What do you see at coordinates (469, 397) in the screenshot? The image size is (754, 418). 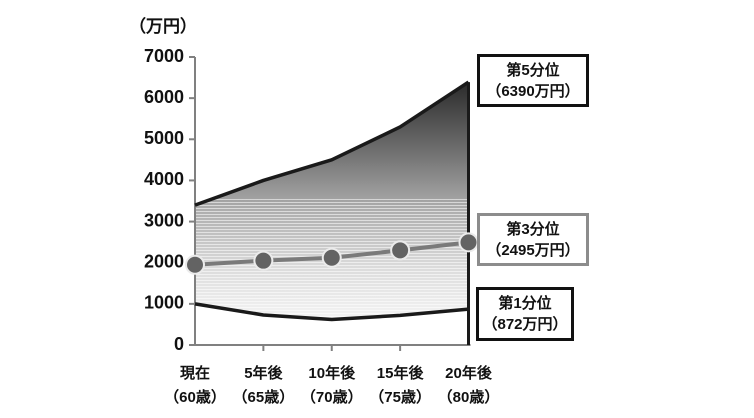 I see `x-axis-age-label: （80歳）` at bounding box center [469, 397].